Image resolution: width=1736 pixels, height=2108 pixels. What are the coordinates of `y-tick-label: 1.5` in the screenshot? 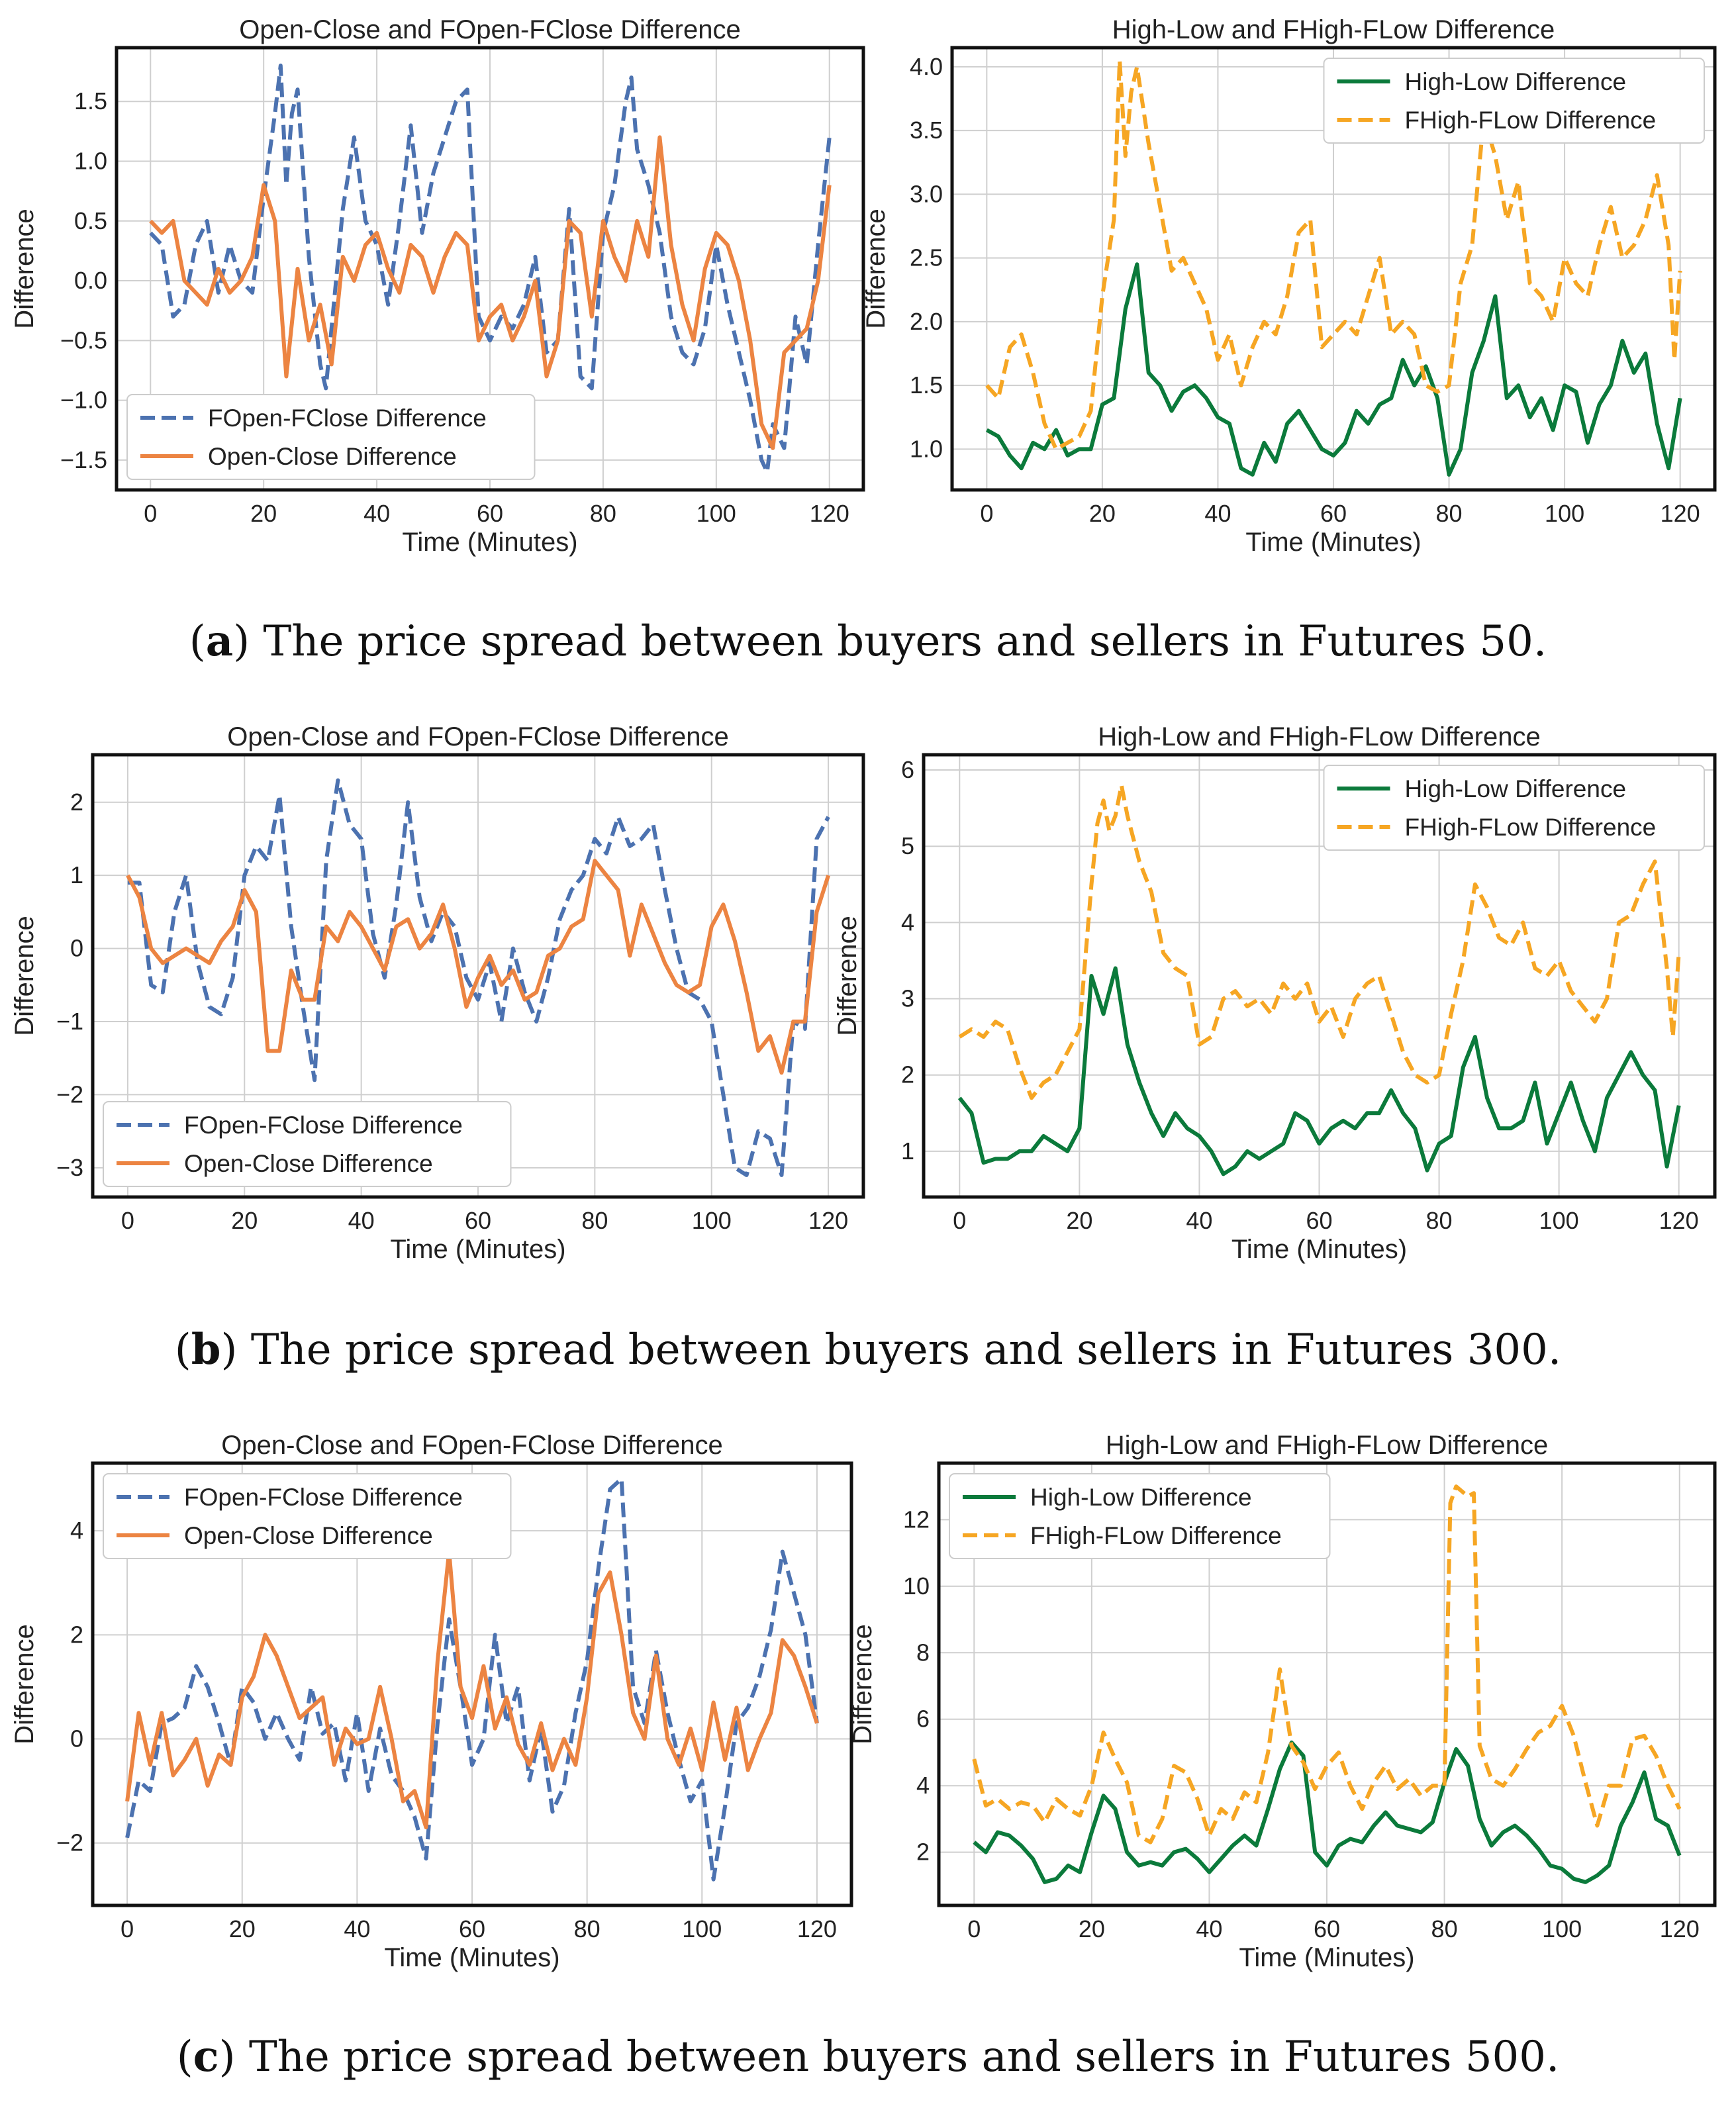 It's located at (926, 385).